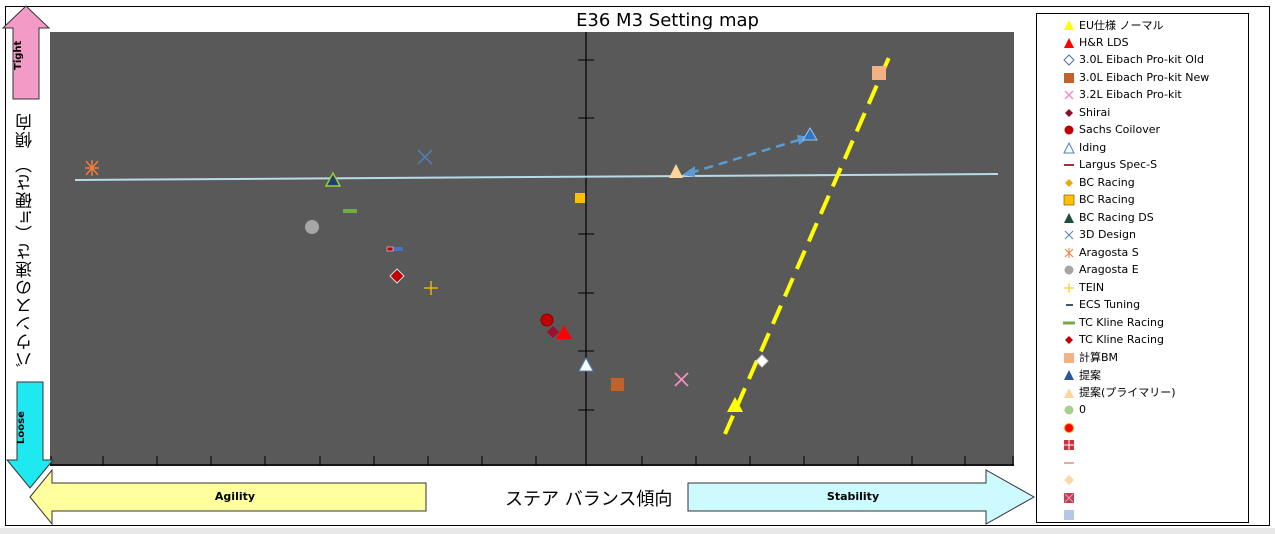 The image size is (1275, 534). Describe the element at coordinates (1142, 288) in the screenshot. I see `legend-item: TEIN` at that location.